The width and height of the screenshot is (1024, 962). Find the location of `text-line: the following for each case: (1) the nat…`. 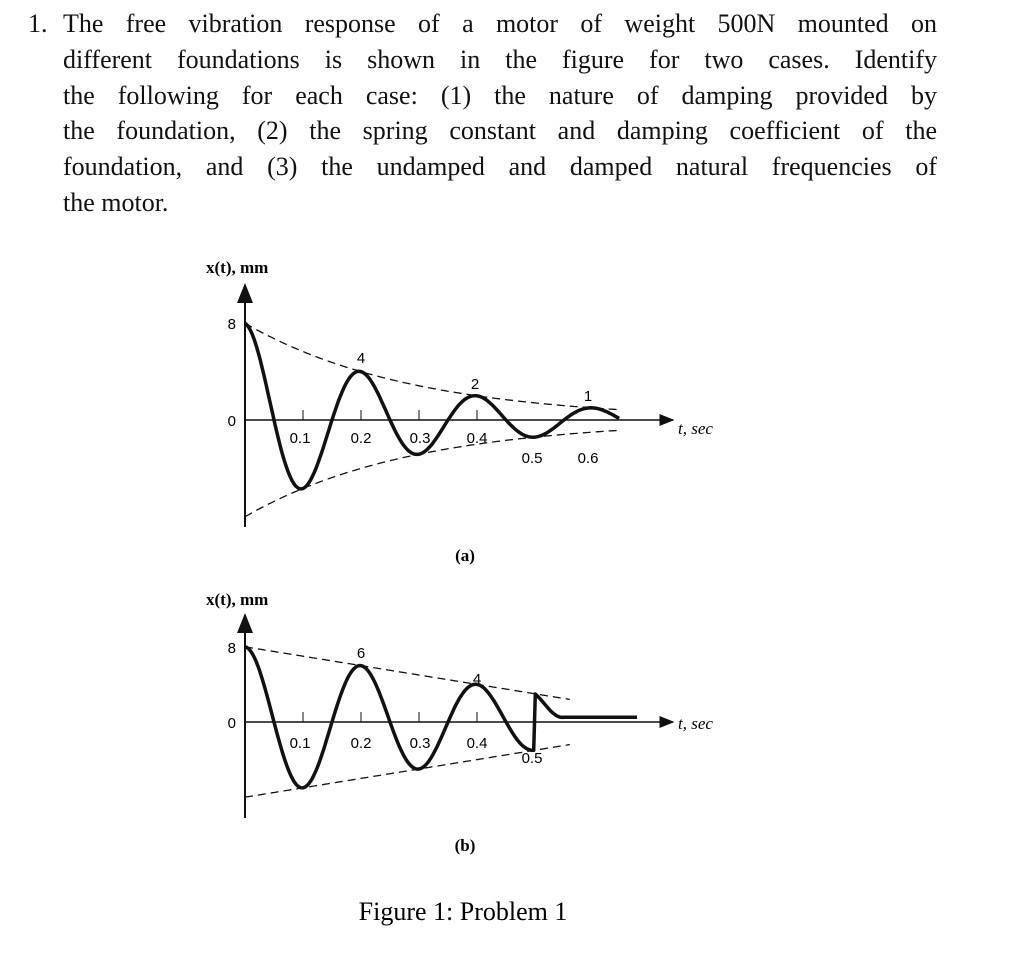

text-line: the following for each case: (1) the nat… is located at coordinates (500, 95).